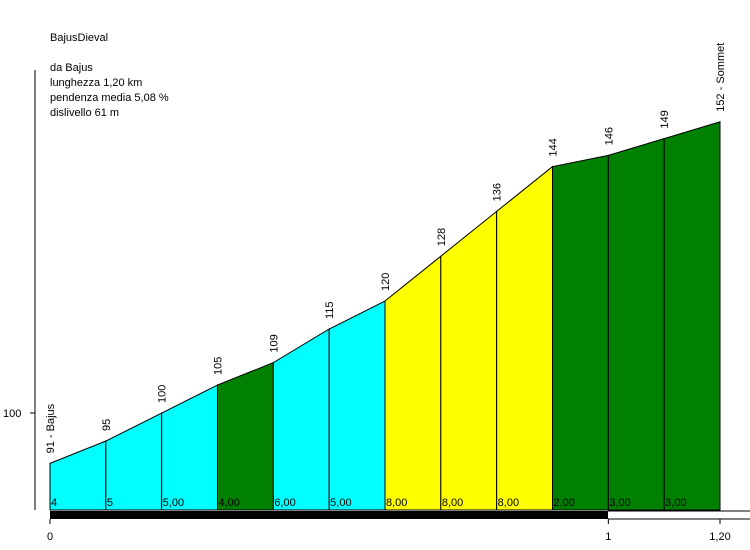 The image size is (750, 550). What do you see at coordinates (329, 515) in the screenshot?
I see `distance-bar-km-filled` at bounding box center [329, 515].